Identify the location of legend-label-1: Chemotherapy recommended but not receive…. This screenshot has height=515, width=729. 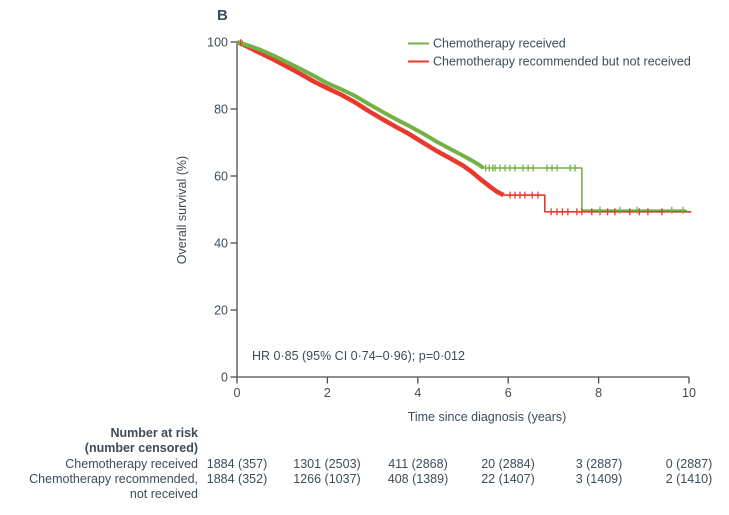
(562, 62).